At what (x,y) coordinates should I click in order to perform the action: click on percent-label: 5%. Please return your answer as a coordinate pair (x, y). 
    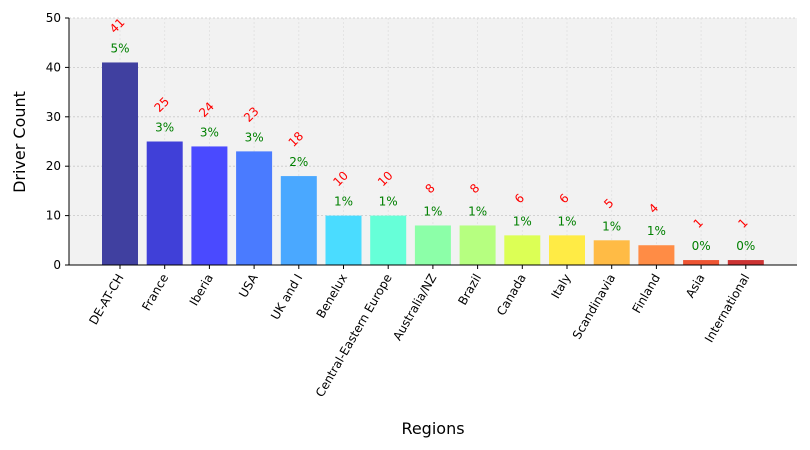
    Looking at the image, I should click on (119, 48).